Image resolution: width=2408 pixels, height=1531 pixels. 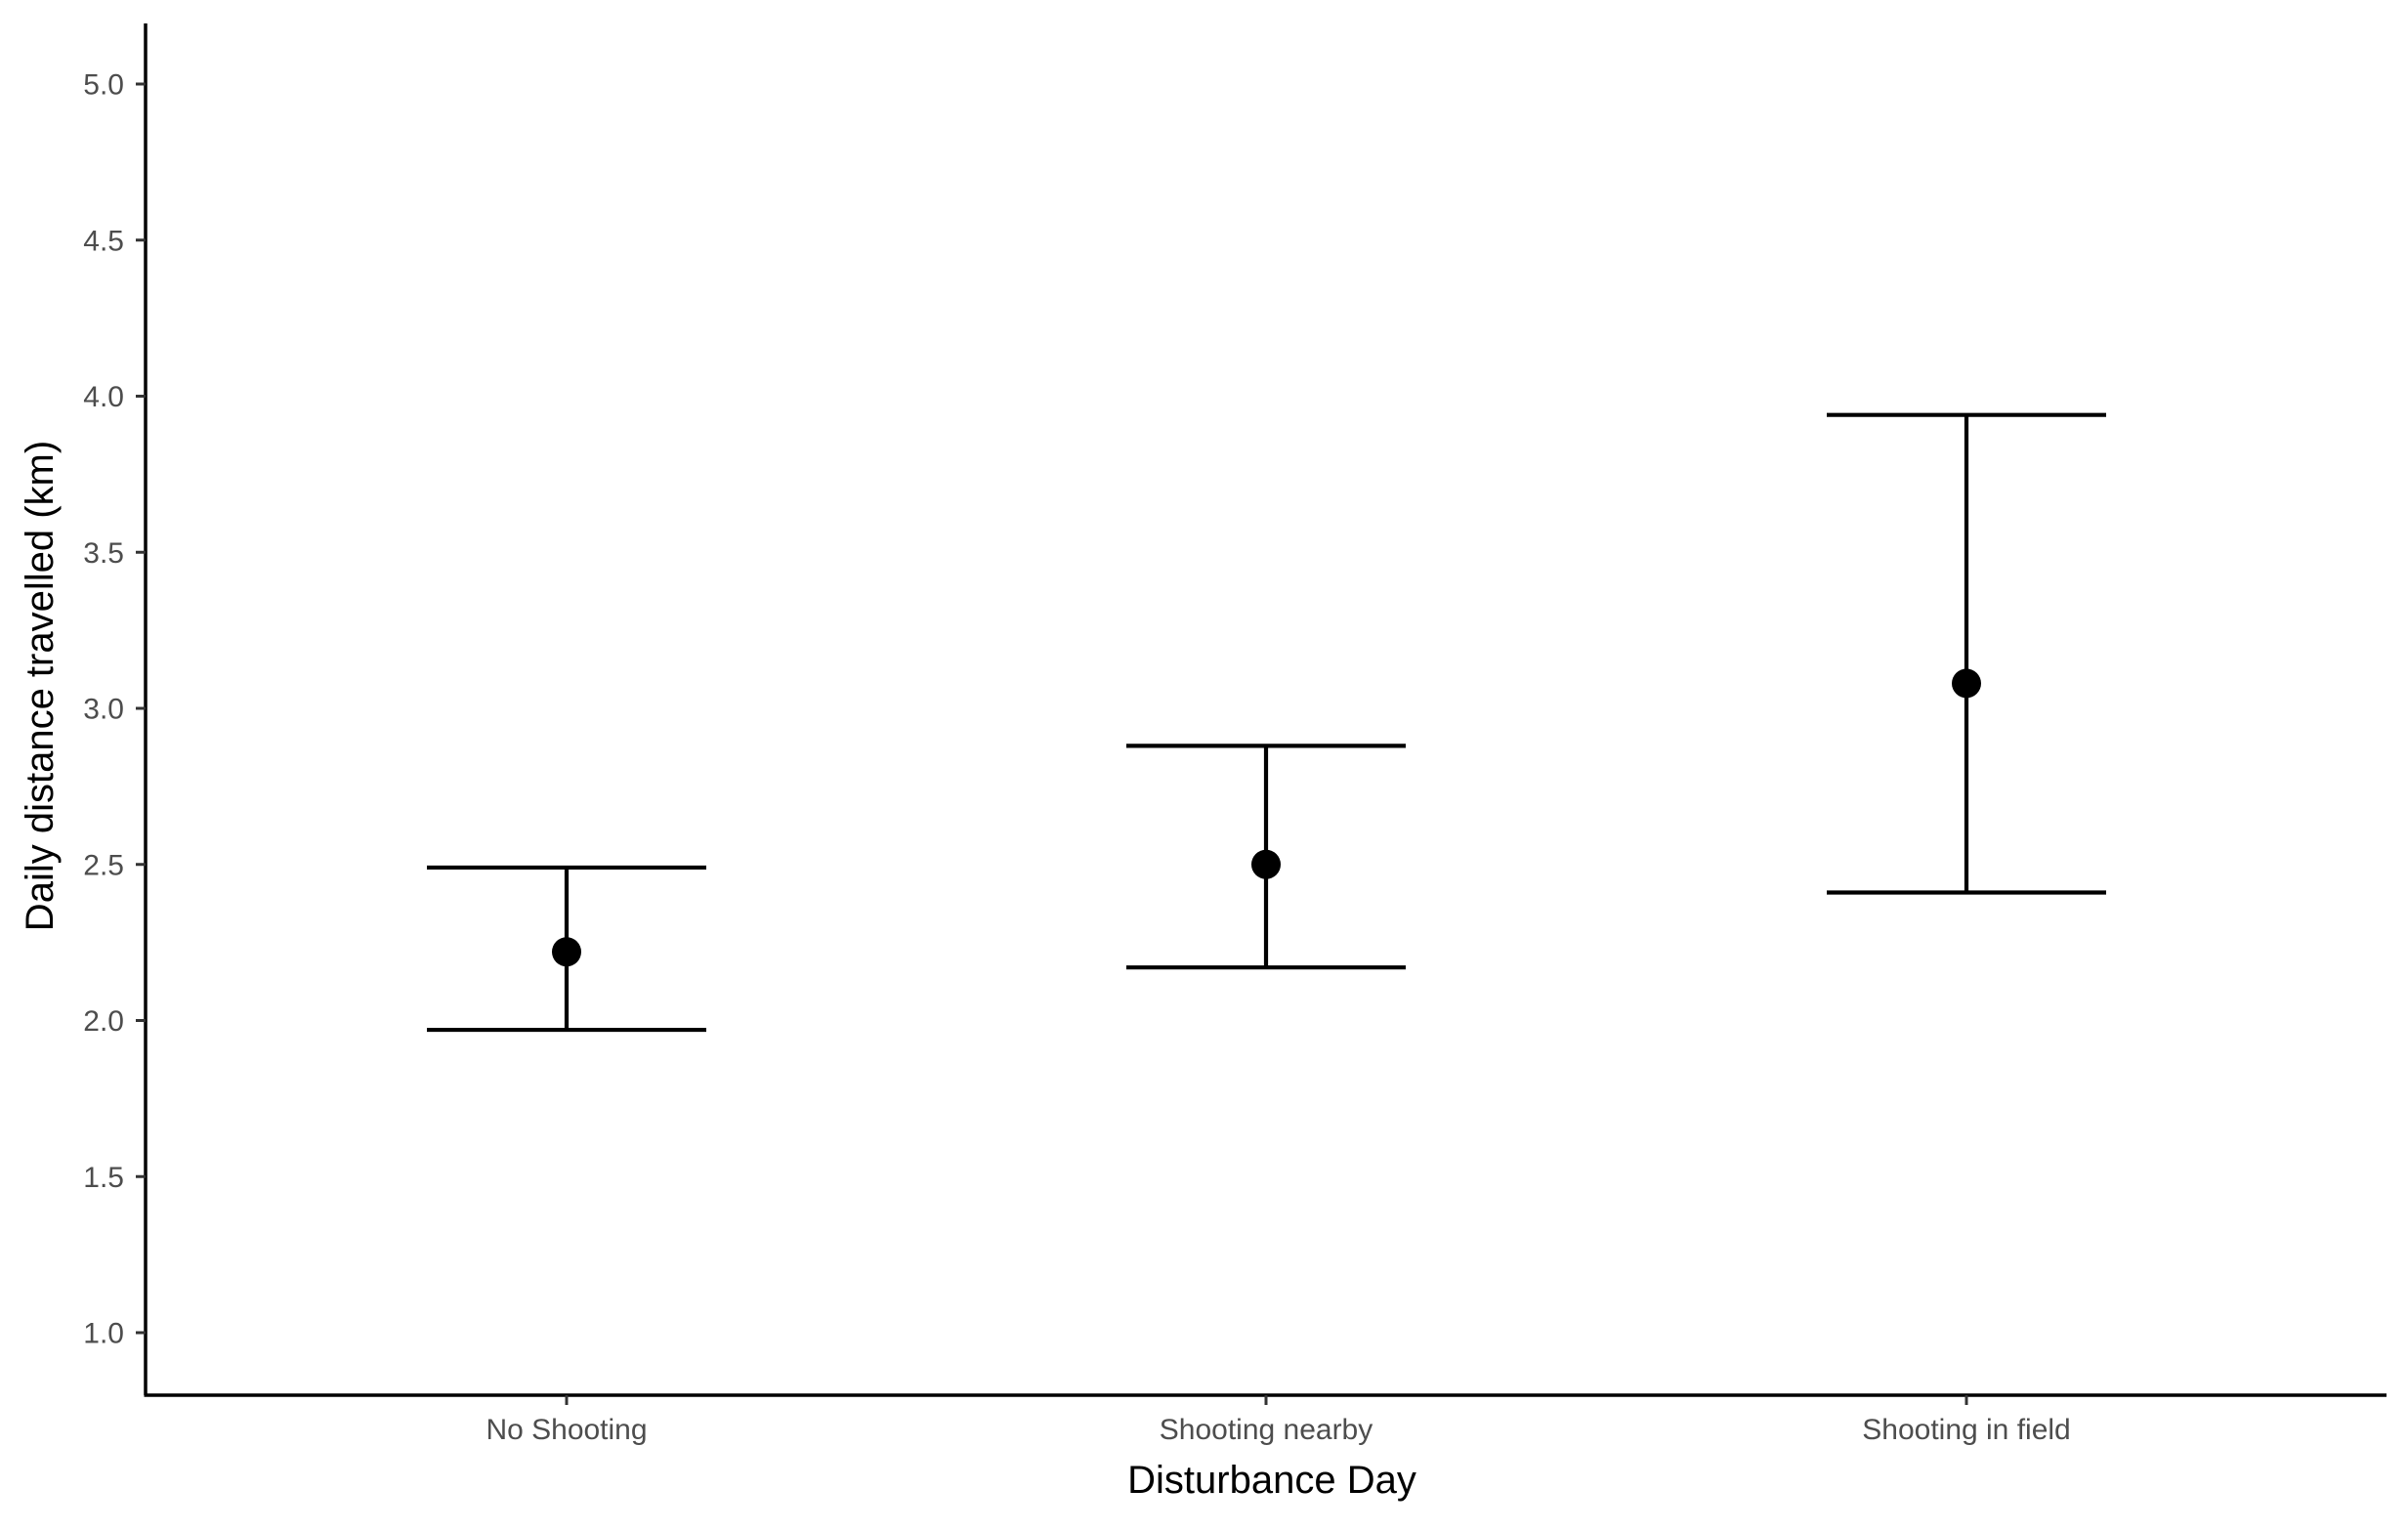 I want to click on x-tick-label: No Shooting, so click(x=566, y=1430).